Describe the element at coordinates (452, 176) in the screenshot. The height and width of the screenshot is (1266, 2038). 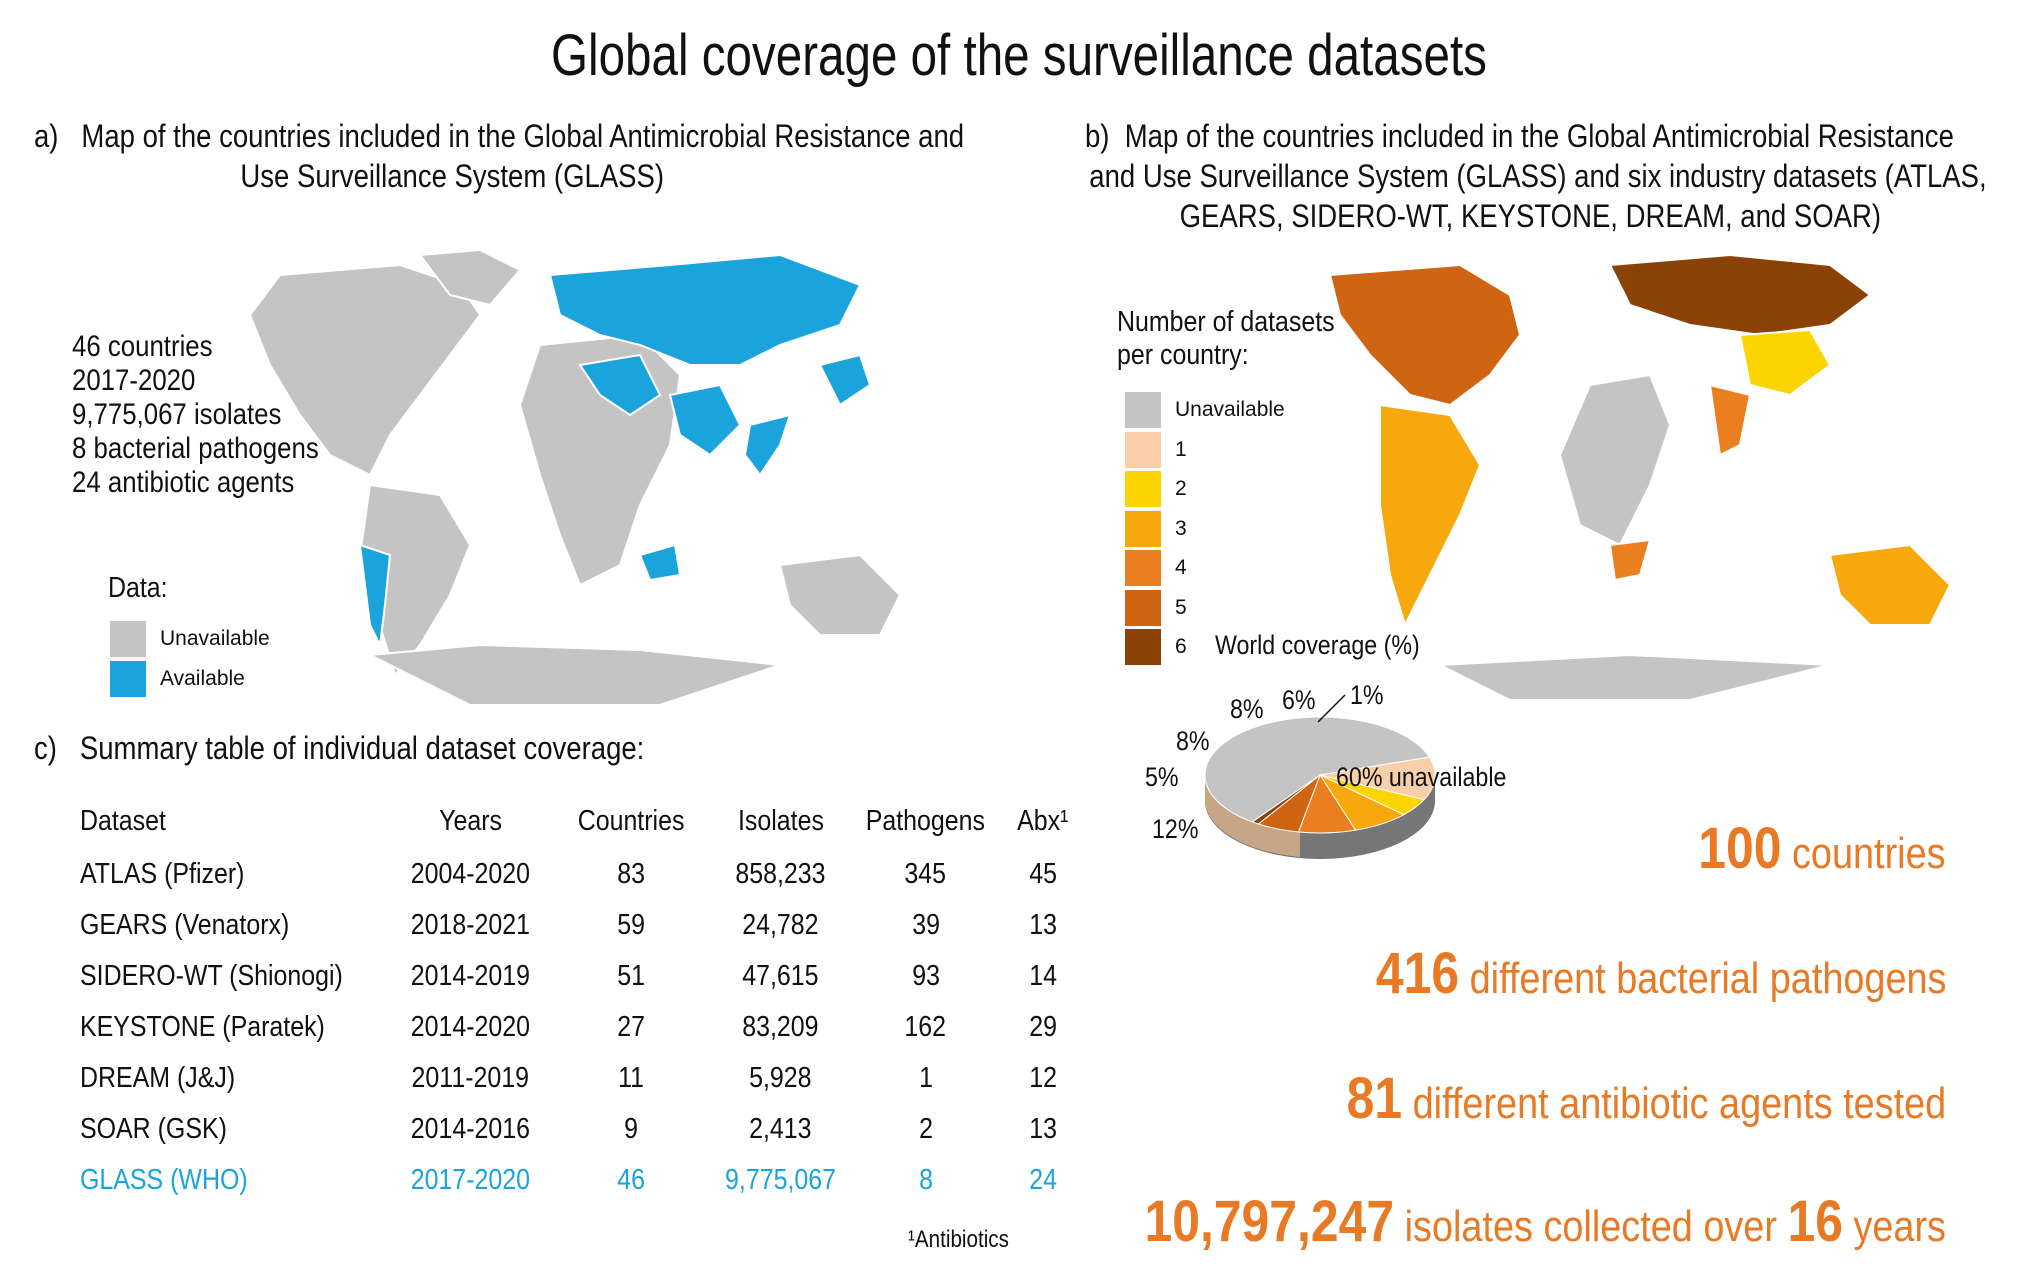
I see `panel-a-title-line2: Use Surveillance System (GLASS)` at that location.